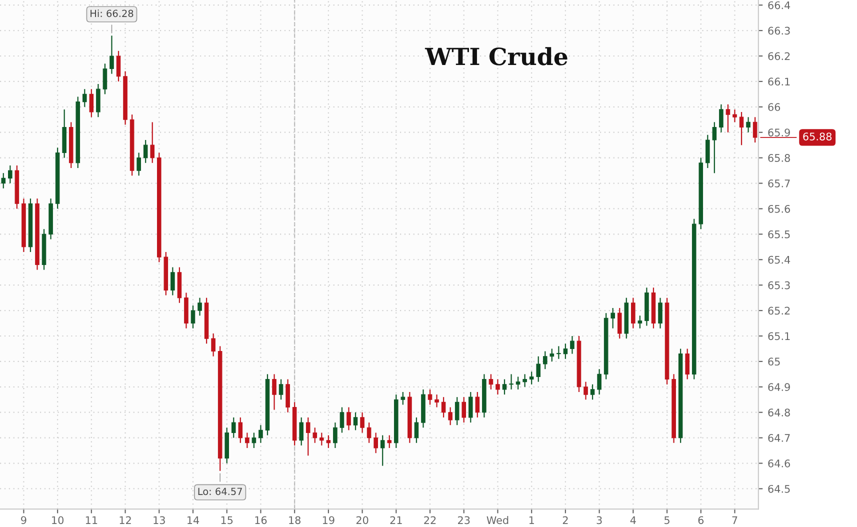 The image size is (857, 527). What do you see at coordinates (817, 136) in the screenshot?
I see `text: 65.88` at bounding box center [817, 136].